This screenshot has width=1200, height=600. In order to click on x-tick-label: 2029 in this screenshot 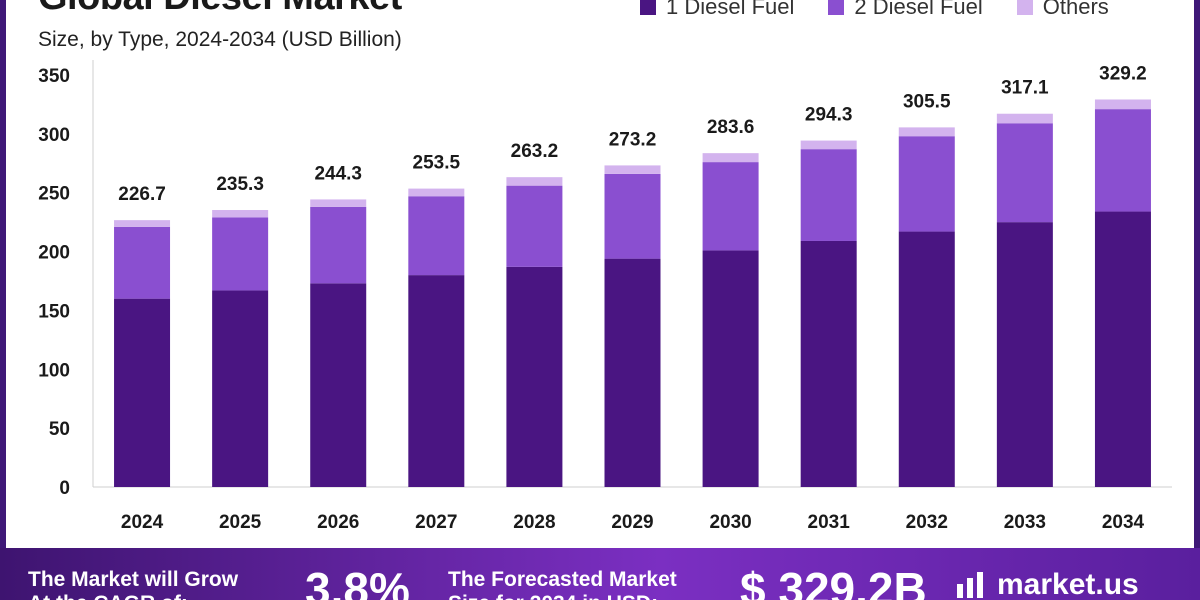, I will do `click(632, 522)`.